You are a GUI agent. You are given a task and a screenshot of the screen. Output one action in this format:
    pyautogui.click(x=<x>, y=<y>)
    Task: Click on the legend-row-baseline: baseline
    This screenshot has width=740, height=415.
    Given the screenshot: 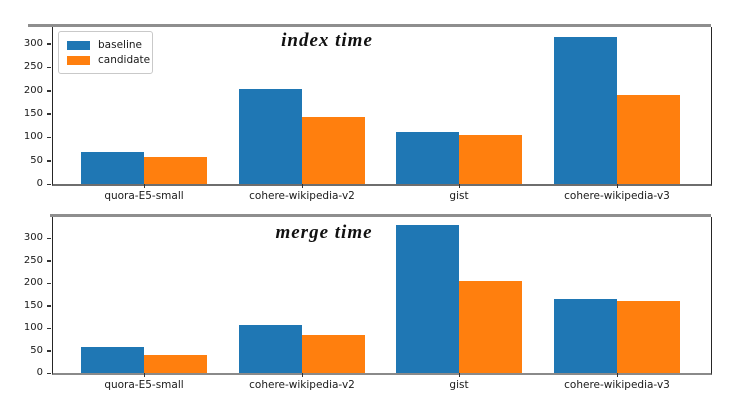 What is the action you would take?
    pyautogui.click(x=105, y=45)
    